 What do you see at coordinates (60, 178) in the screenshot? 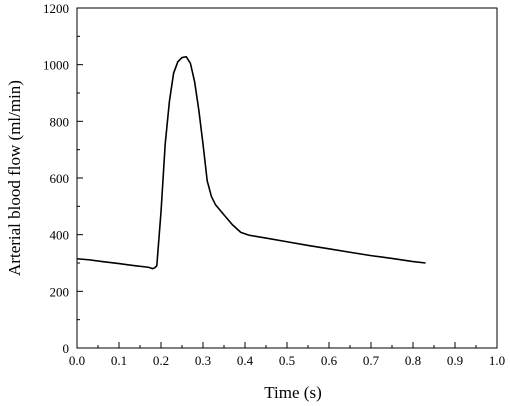
I see `y-tick-label: 600` at bounding box center [60, 178].